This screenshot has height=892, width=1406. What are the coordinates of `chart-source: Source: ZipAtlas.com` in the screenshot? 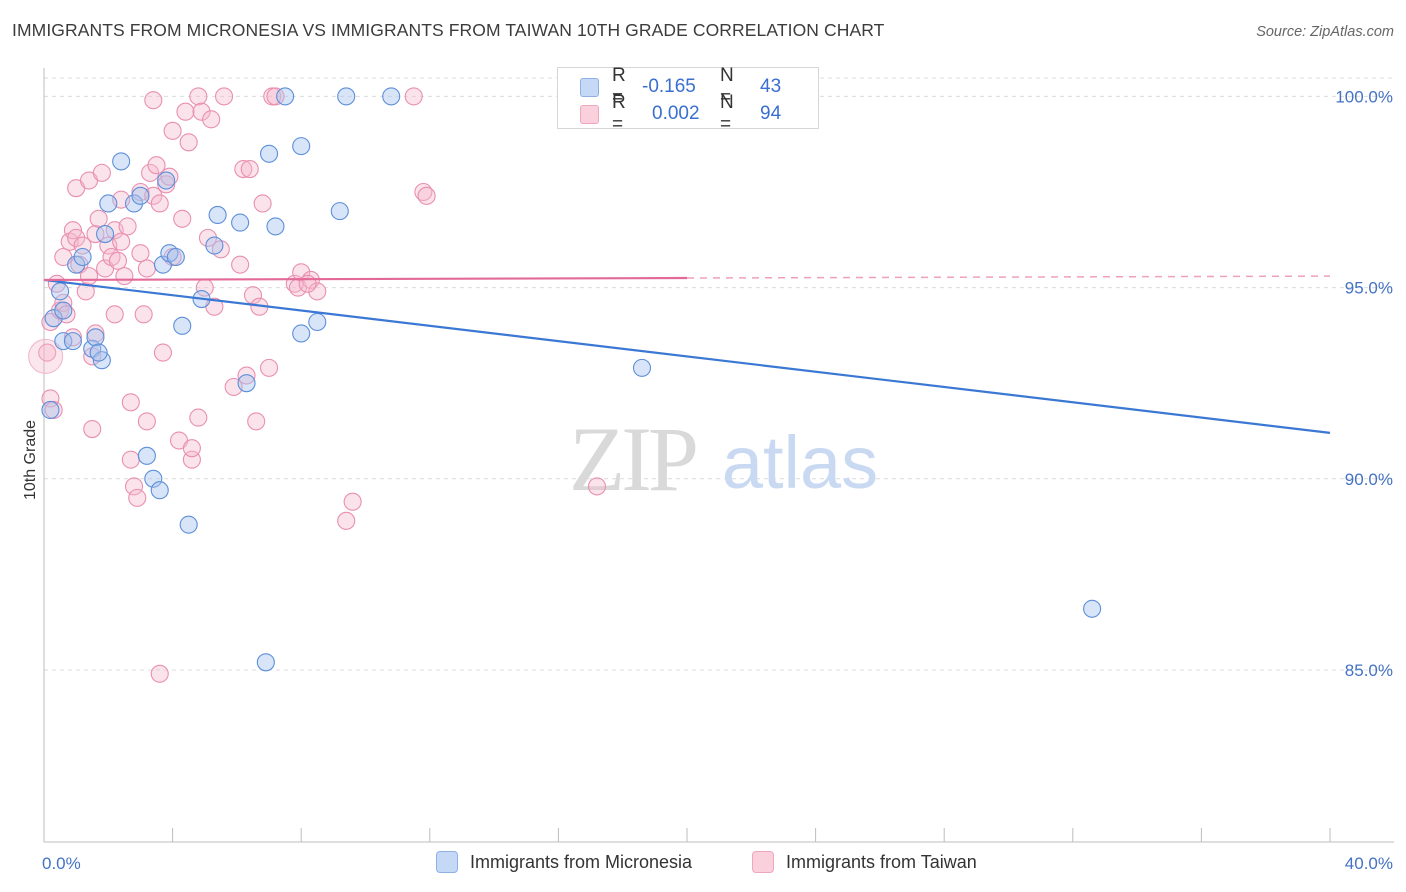 It's located at (1325, 32).